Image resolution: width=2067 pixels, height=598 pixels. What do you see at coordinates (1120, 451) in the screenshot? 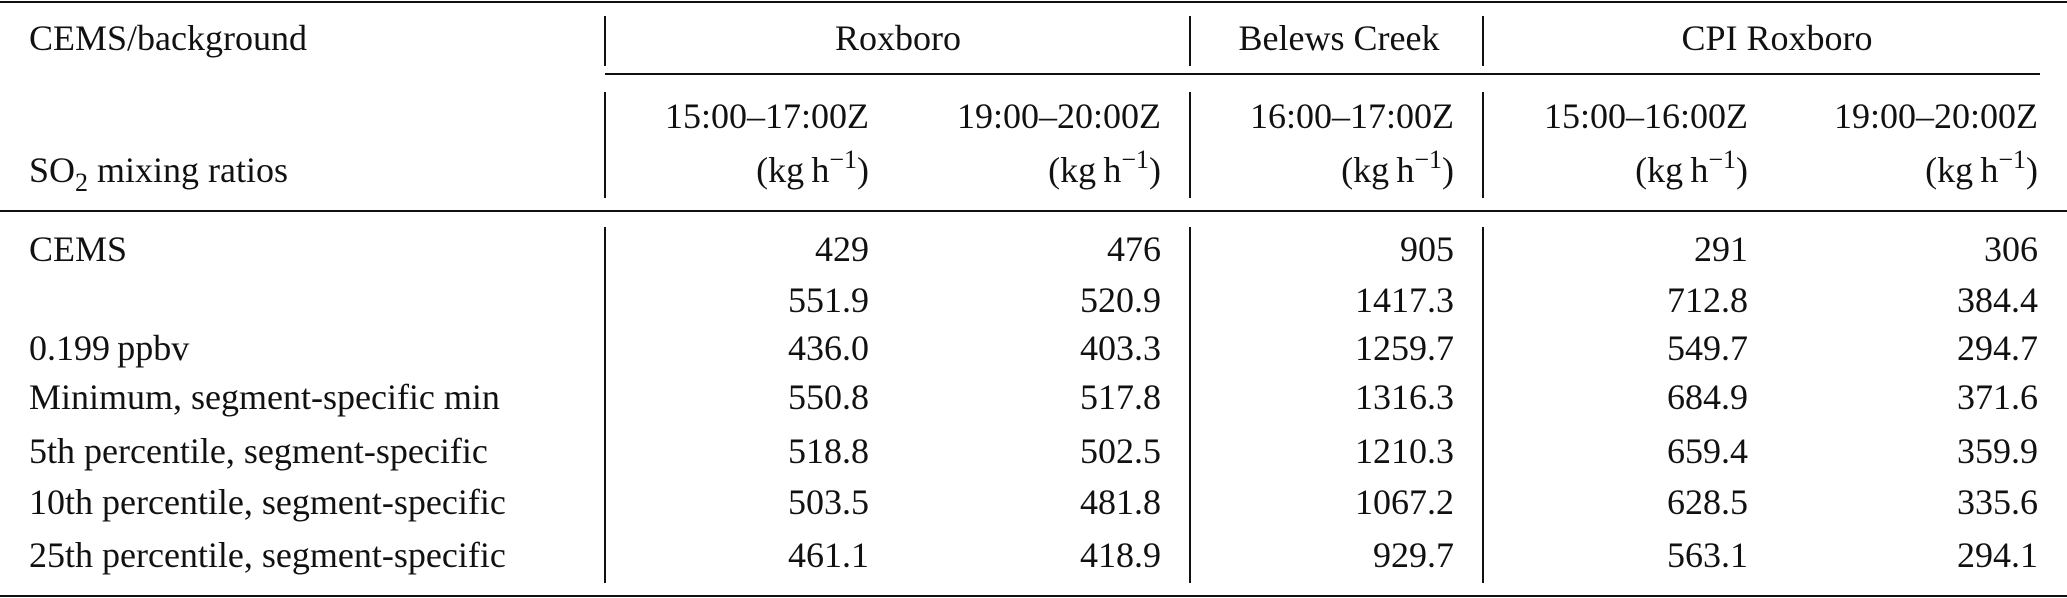
I see `cell: 502.5` at bounding box center [1120, 451].